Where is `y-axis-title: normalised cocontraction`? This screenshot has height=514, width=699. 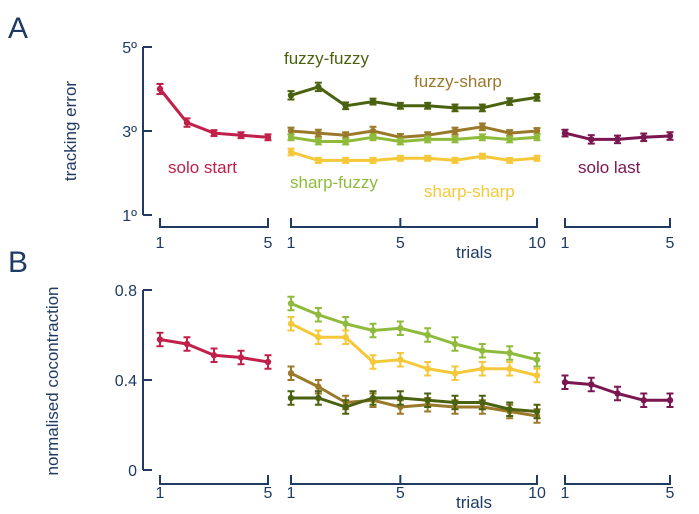
y-axis-title: normalised cocontraction is located at coordinates (52, 381).